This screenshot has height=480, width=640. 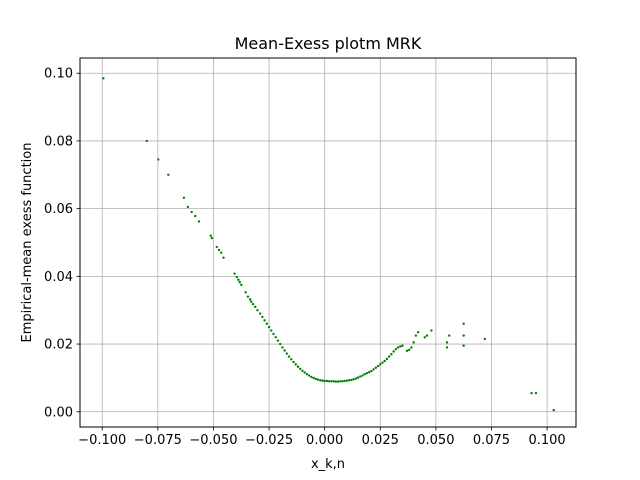 What do you see at coordinates (58, 74) in the screenshot?
I see `y-tick-label: 0.10` at bounding box center [58, 74].